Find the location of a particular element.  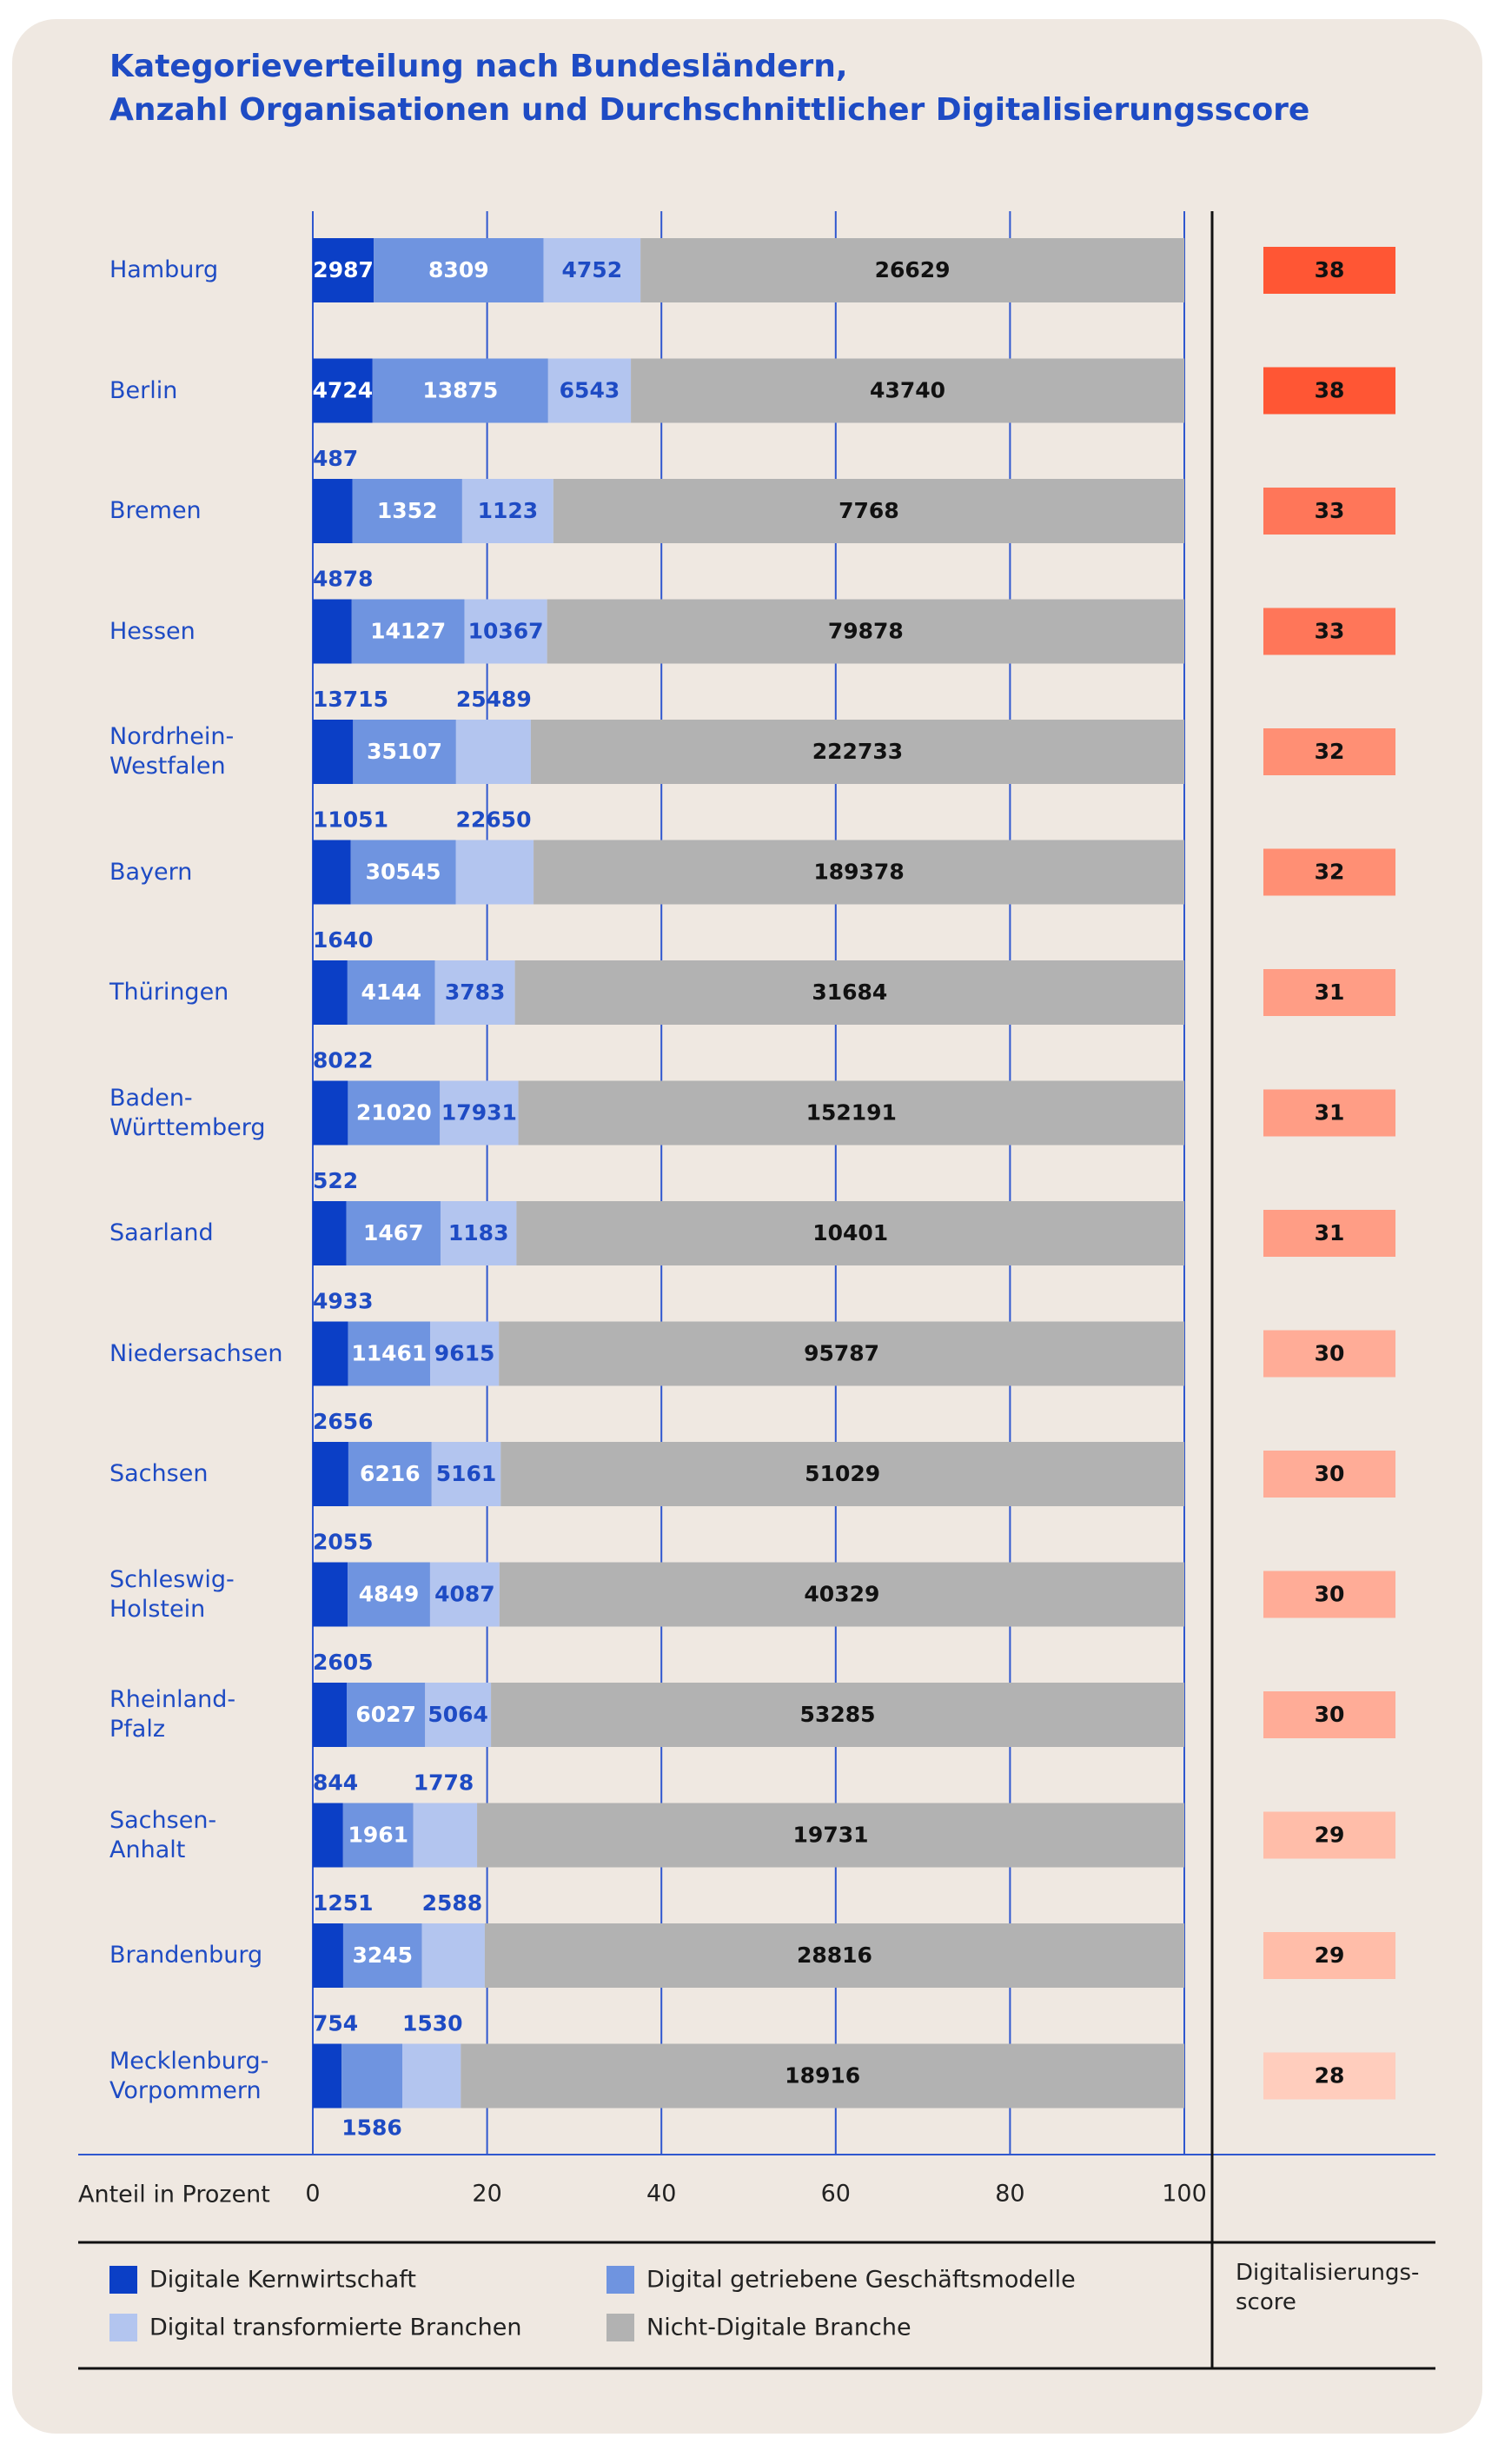

value-label: 152191 is located at coordinates (851, 1113).